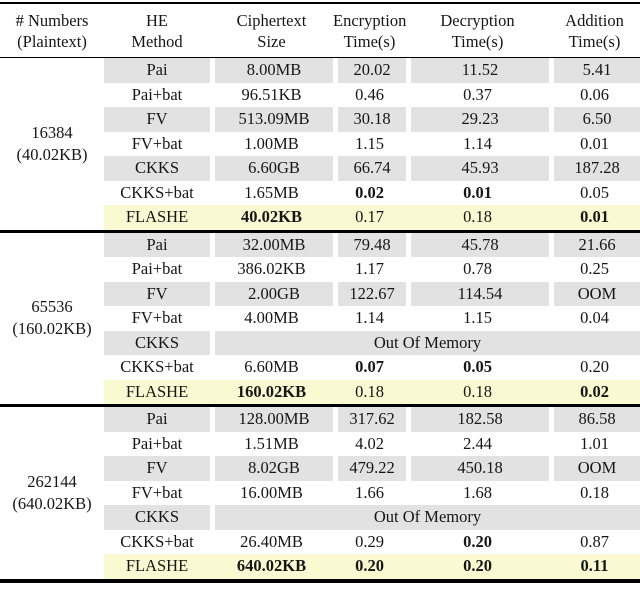  What do you see at coordinates (594, 468) in the screenshot?
I see `cell-addition-time: OOM` at bounding box center [594, 468].